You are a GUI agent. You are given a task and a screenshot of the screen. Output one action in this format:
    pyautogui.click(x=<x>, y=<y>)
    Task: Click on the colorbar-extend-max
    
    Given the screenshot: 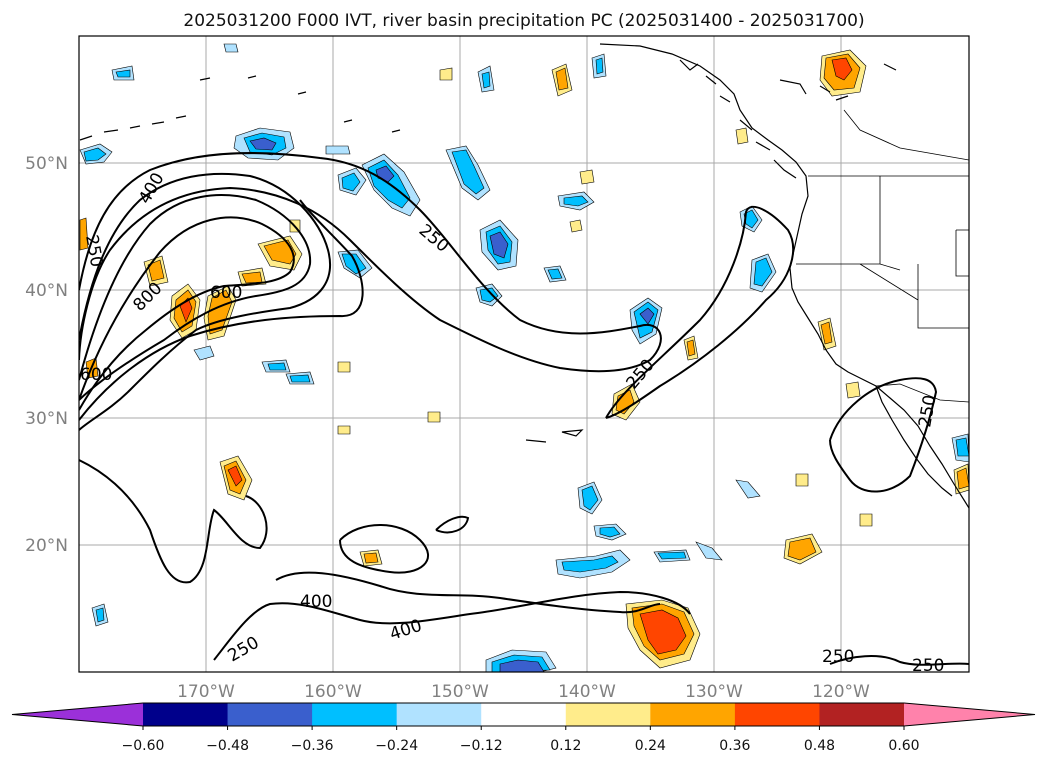 What is the action you would take?
    pyautogui.click(x=969, y=714)
    